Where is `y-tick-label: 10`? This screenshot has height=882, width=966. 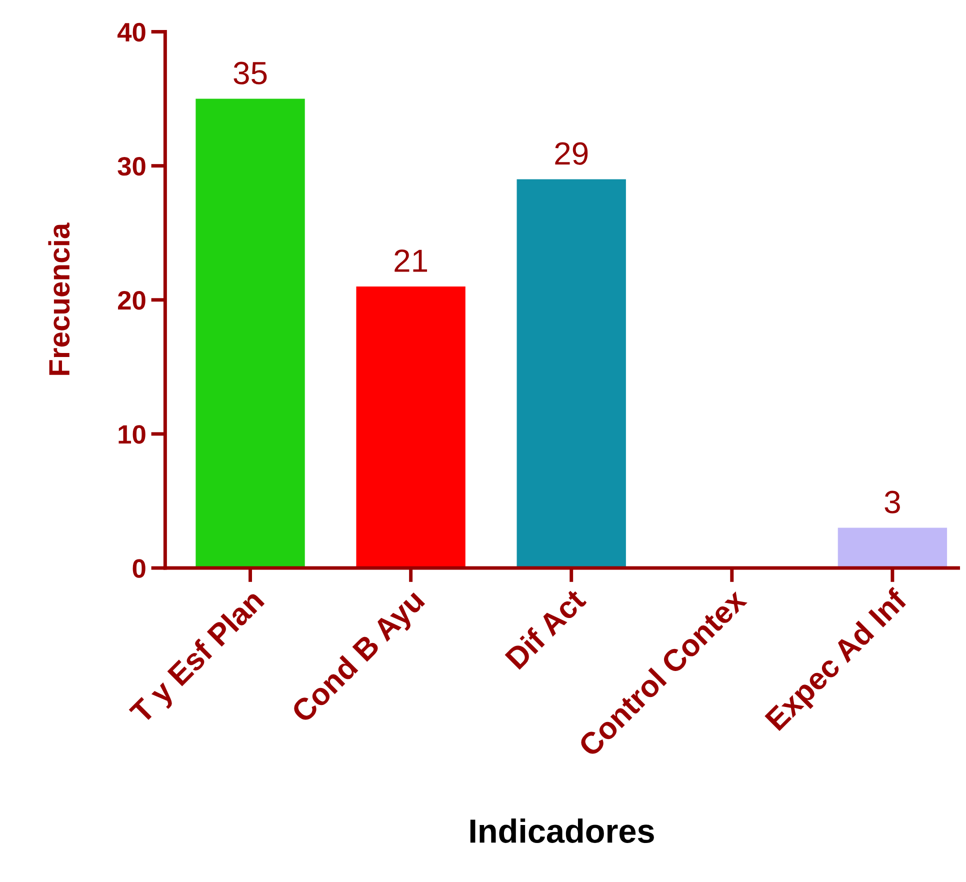
y-tick-label: 10 is located at coordinates (132, 434).